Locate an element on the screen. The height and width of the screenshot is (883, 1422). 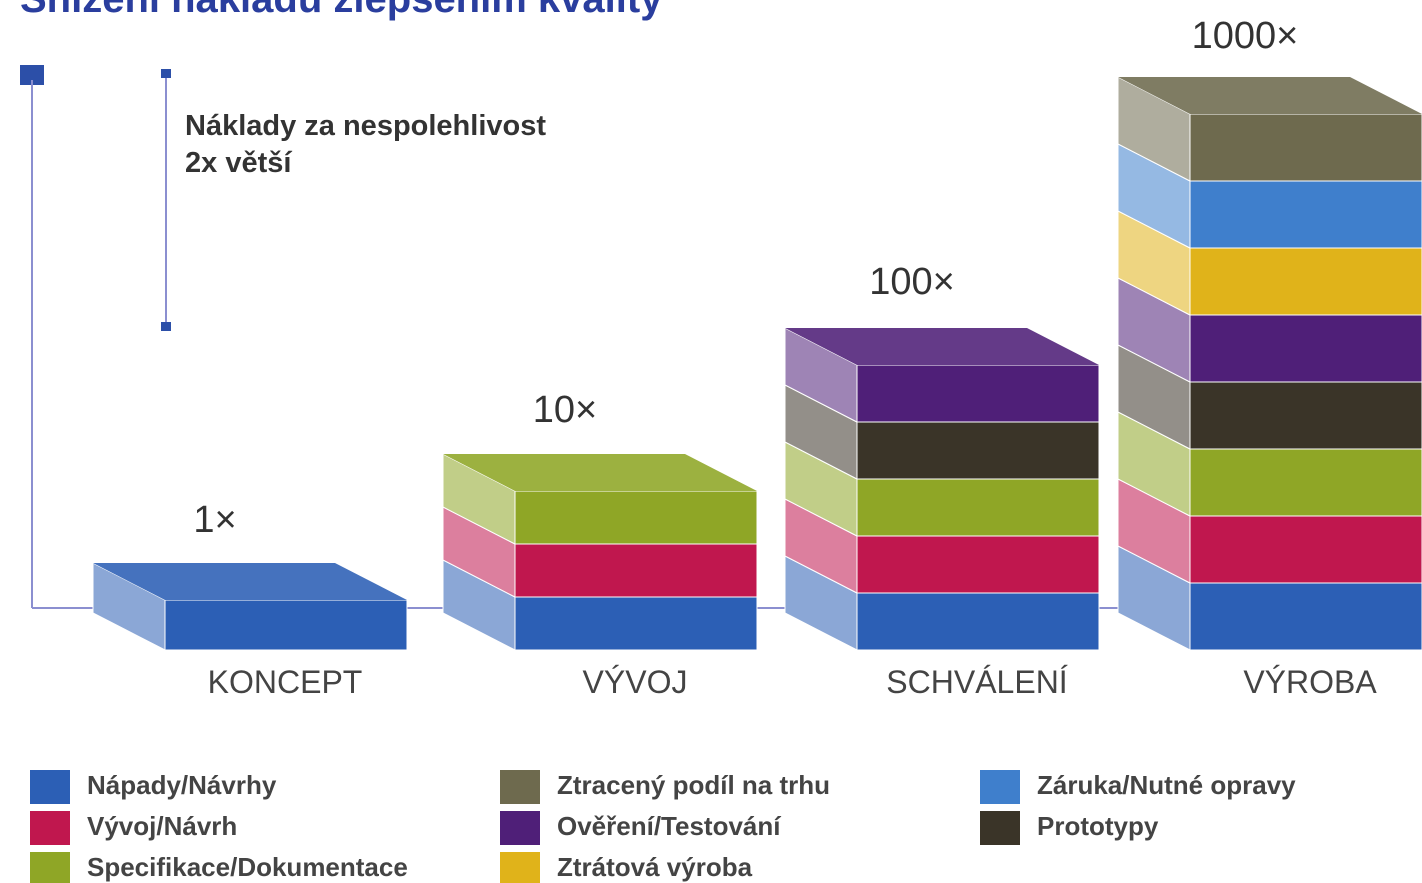
annotation: 2x větší is located at coordinates (238, 163).